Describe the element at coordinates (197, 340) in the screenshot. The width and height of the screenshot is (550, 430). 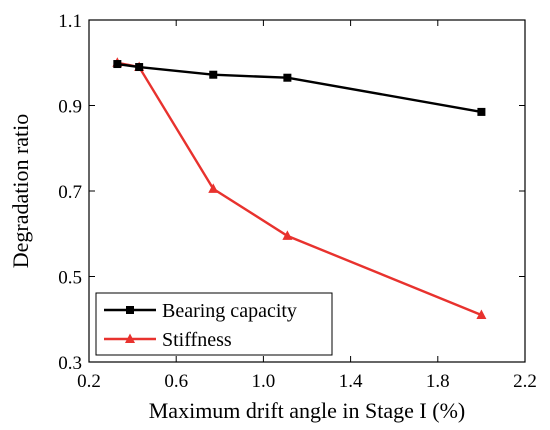
I see `legend-label-stiffness: Stiffness` at that location.